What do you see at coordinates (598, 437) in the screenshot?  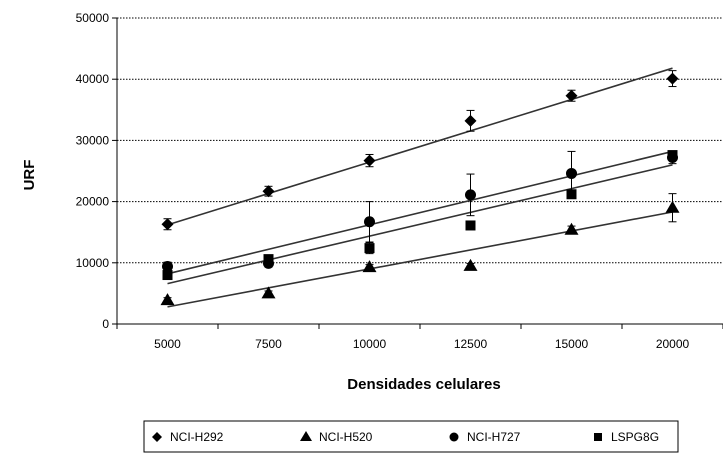 I see `legend-marker-lspg8g` at bounding box center [598, 437].